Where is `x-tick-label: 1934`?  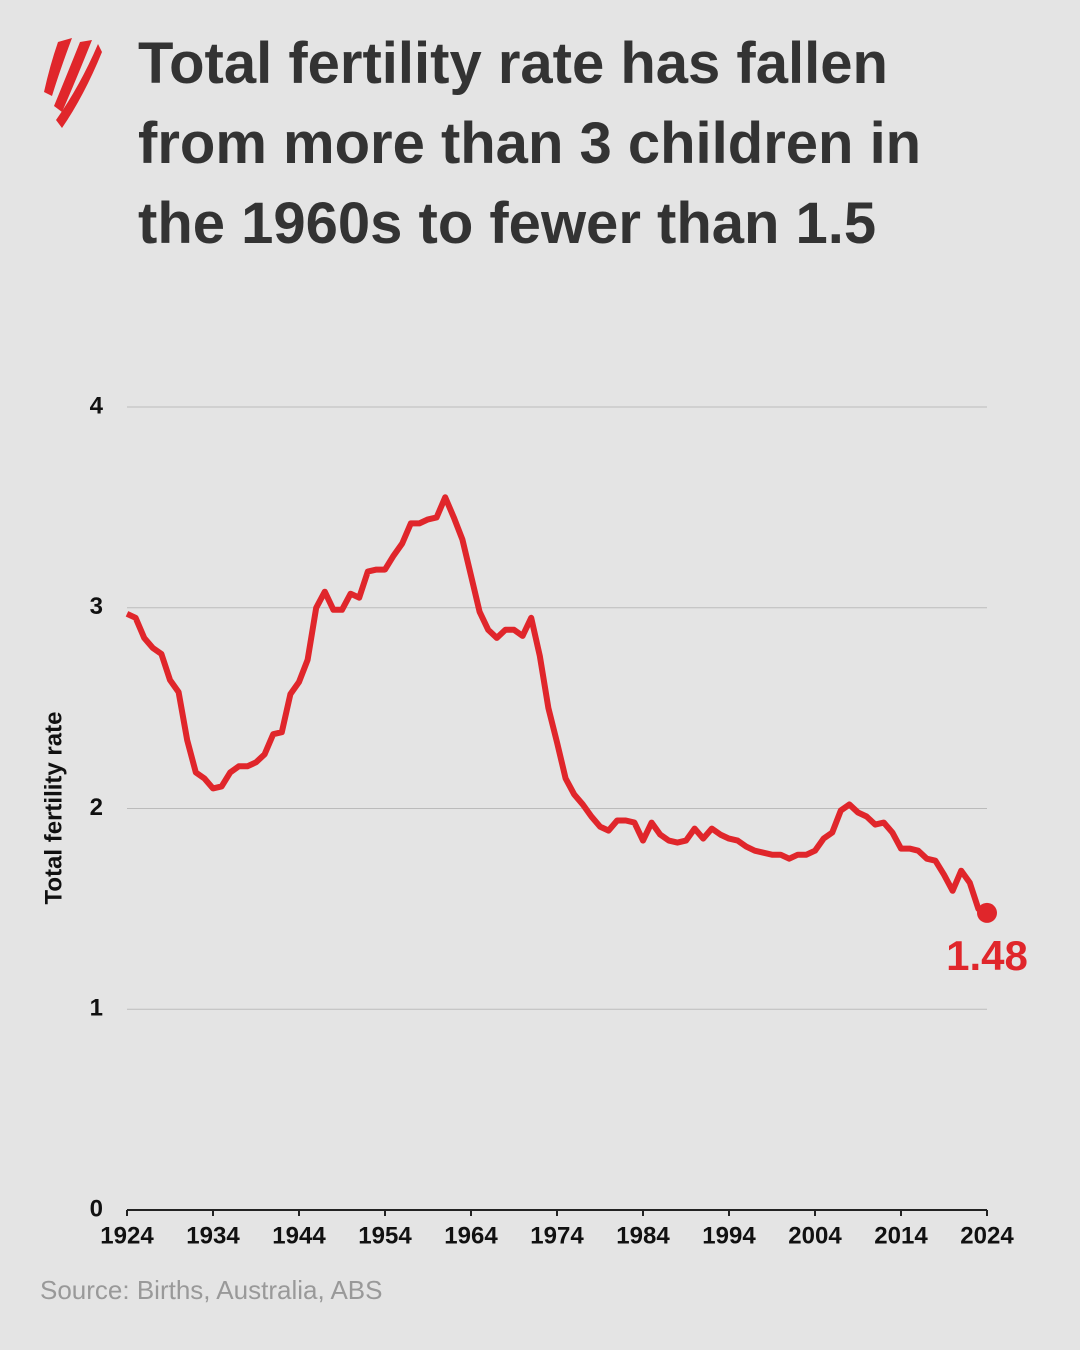 x-tick-label: 1934 is located at coordinates (213, 1235).